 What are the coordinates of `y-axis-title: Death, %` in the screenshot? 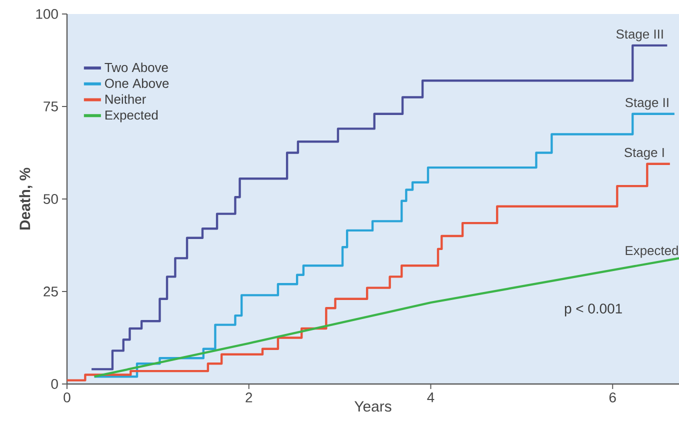 It's located at (25, 199).